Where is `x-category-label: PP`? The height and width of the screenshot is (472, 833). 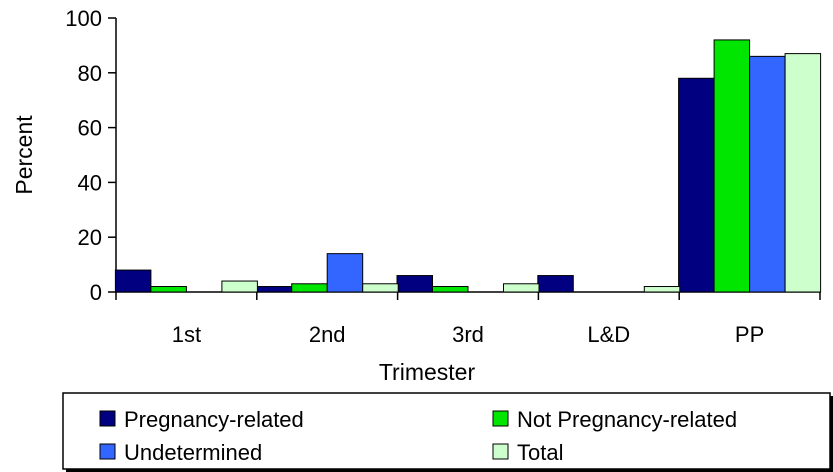
x-category-label: PP is located at coordinates (749, 334).